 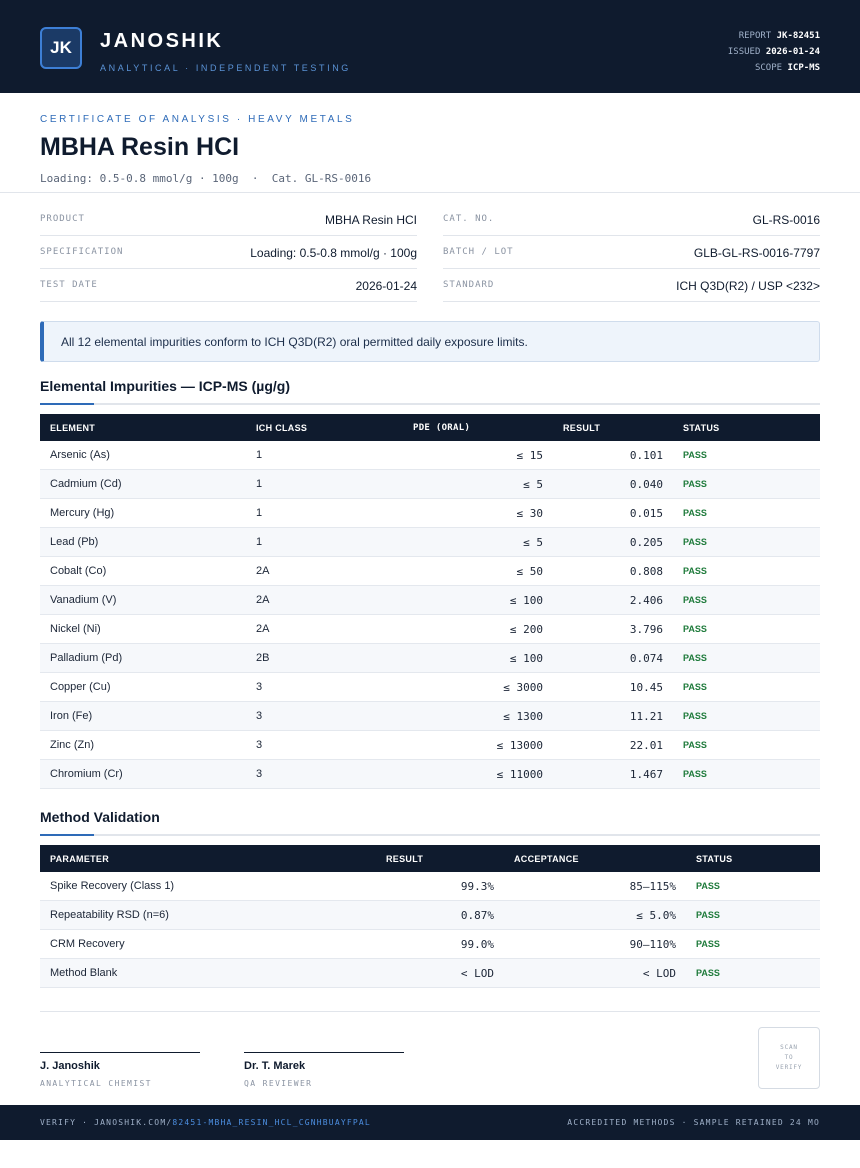 What do you see at coordinates (595, 973) in the screenshot?
I see `acceptance-cell: < LOD` at bounding box center [595, 973].